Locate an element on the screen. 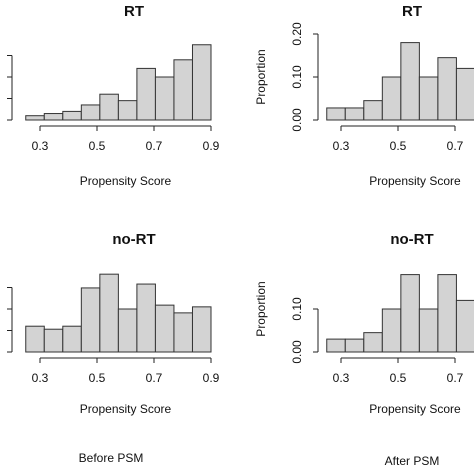 The height and width of the screenshot is (474, 474). caption: Before PSM is located at coordinates (111, 458).